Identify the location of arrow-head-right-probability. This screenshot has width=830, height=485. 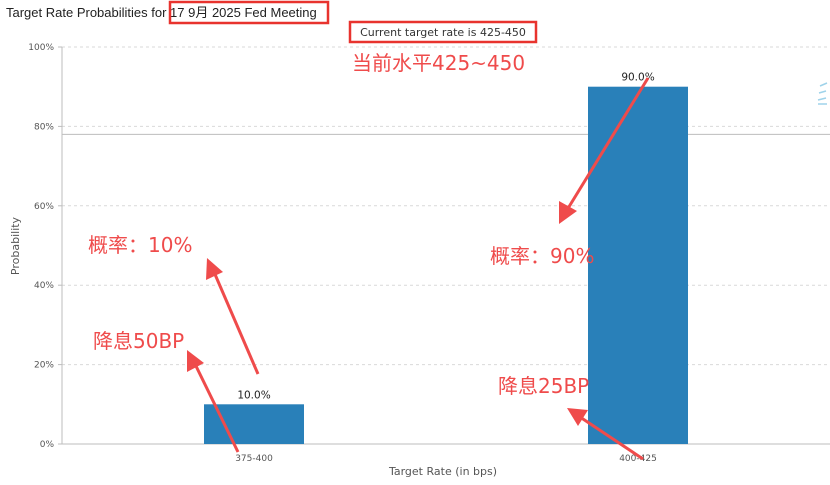
(568, 212).